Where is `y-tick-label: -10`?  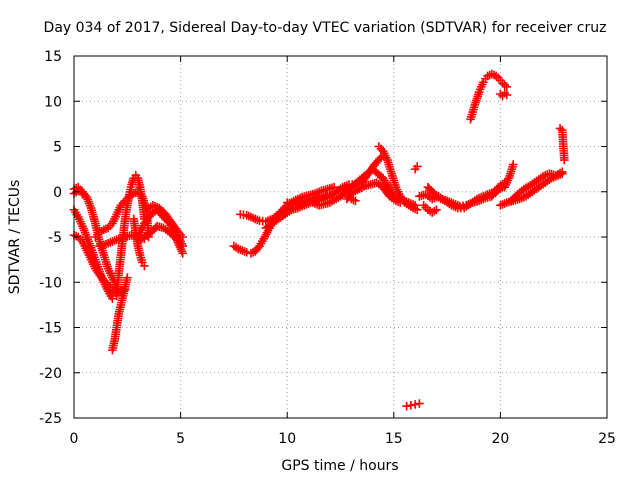 y-tick-label: -10 is located at coordinates (50, 283).